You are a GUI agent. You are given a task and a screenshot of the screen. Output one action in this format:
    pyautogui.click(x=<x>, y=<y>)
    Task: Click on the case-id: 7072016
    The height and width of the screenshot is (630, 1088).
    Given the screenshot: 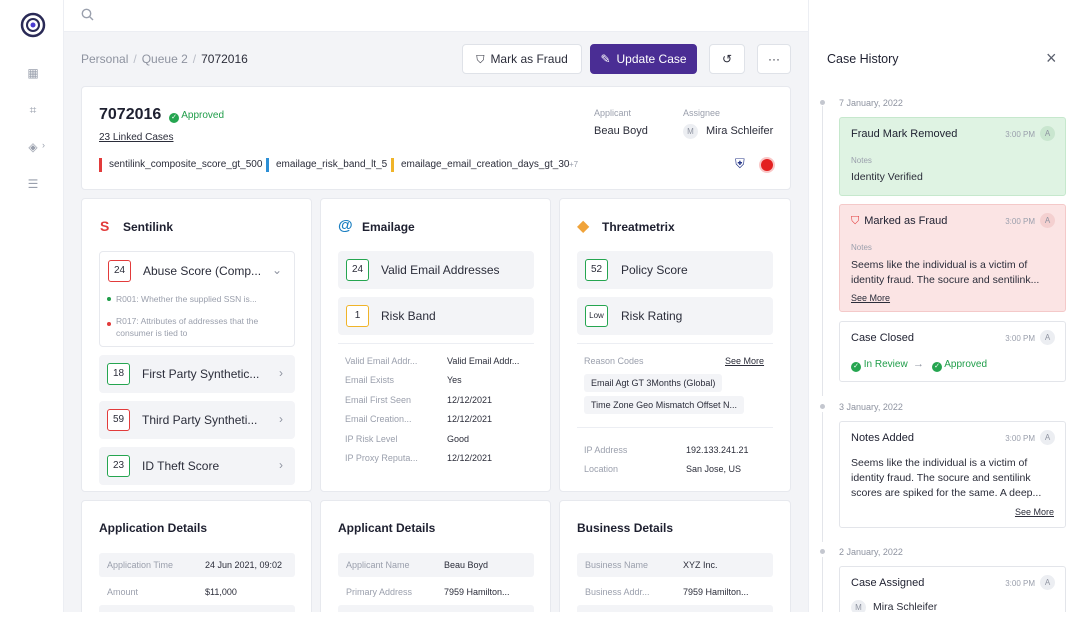 What is the action you would take?
    pyautogui.click(x=130, y=114)
    